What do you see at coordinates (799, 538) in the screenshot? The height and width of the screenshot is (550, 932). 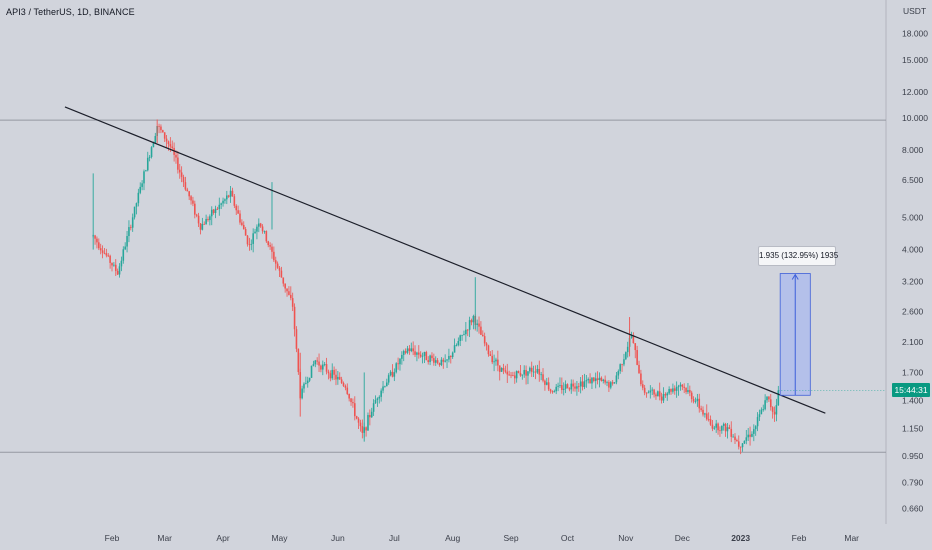 I see `x-tick-label: Feb` at bounding box center [799, 538].